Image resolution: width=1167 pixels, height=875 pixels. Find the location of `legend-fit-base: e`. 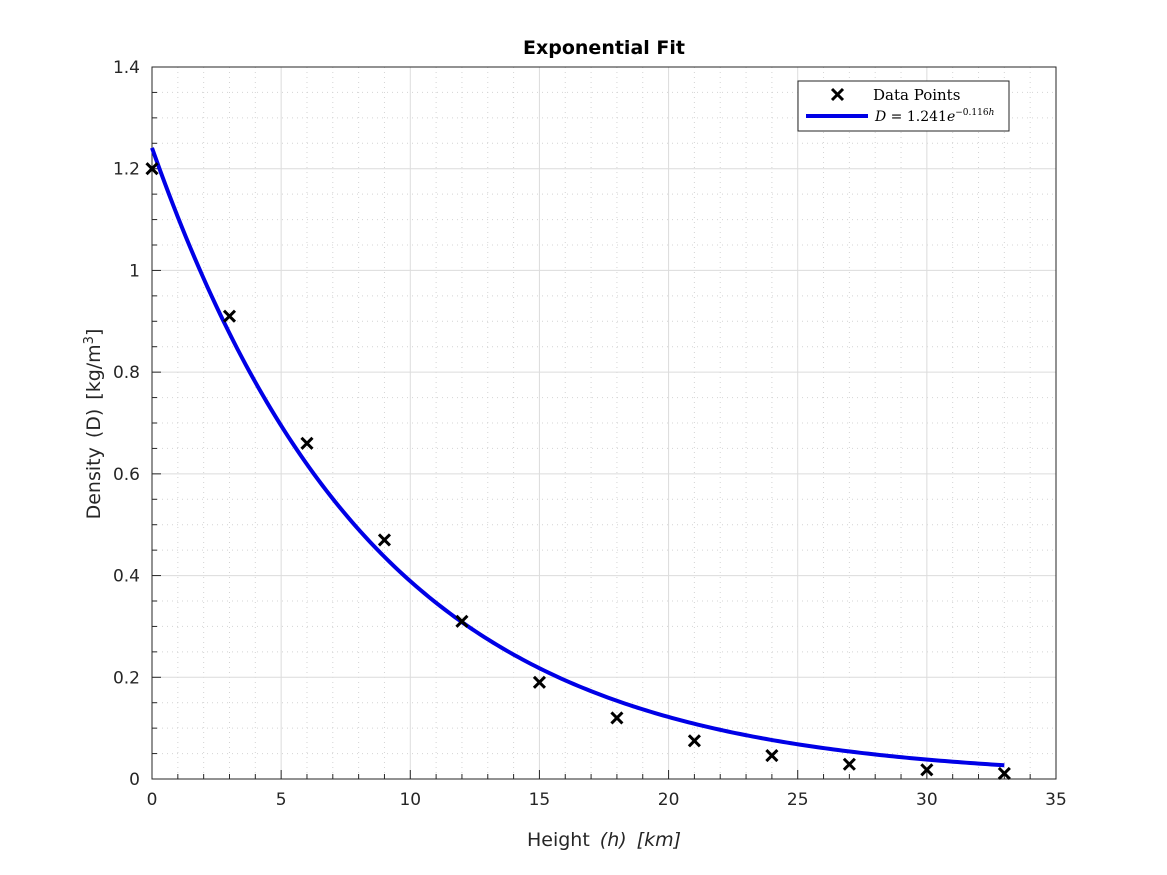

legend-fit-base: e is located at coordinates (951, 117).